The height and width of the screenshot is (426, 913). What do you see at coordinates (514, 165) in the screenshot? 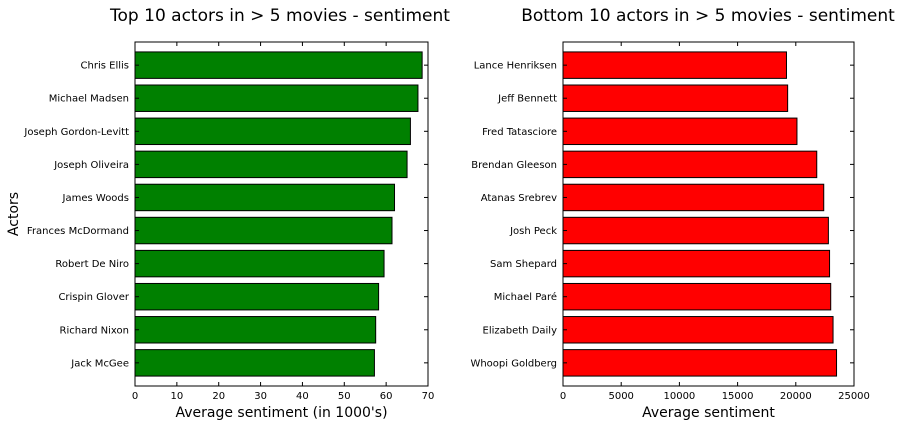
I see `category-label: Brendan Gleeson` at bounding box center [514, 165].